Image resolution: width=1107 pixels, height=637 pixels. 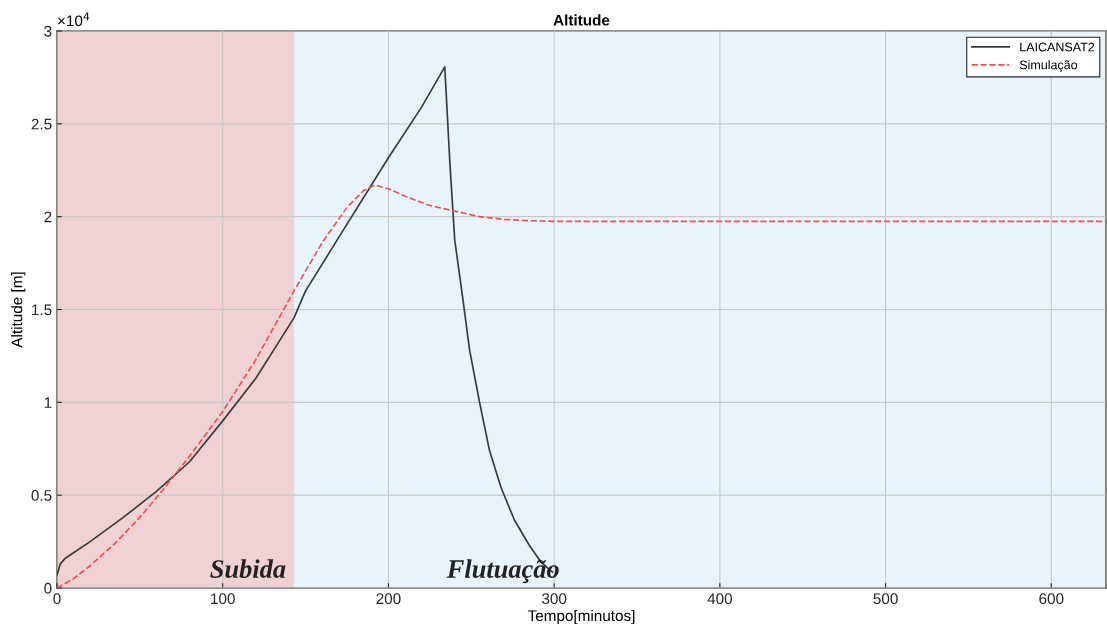 What do you see at coordinates (48, 31) in the screenshot?
I see `y-tick-label: 3` at bounding box center [48, 31].